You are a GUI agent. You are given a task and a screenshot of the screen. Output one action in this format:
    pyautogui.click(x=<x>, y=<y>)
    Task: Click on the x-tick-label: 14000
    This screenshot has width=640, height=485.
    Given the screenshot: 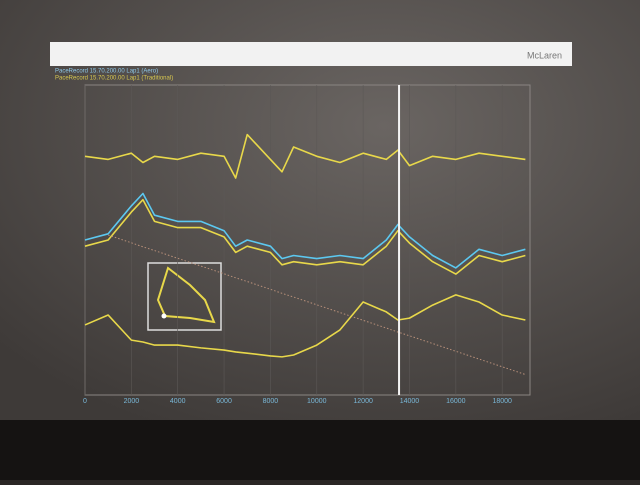 What is the action you would take?
    pyautogui.click(x=410, y=401)
    